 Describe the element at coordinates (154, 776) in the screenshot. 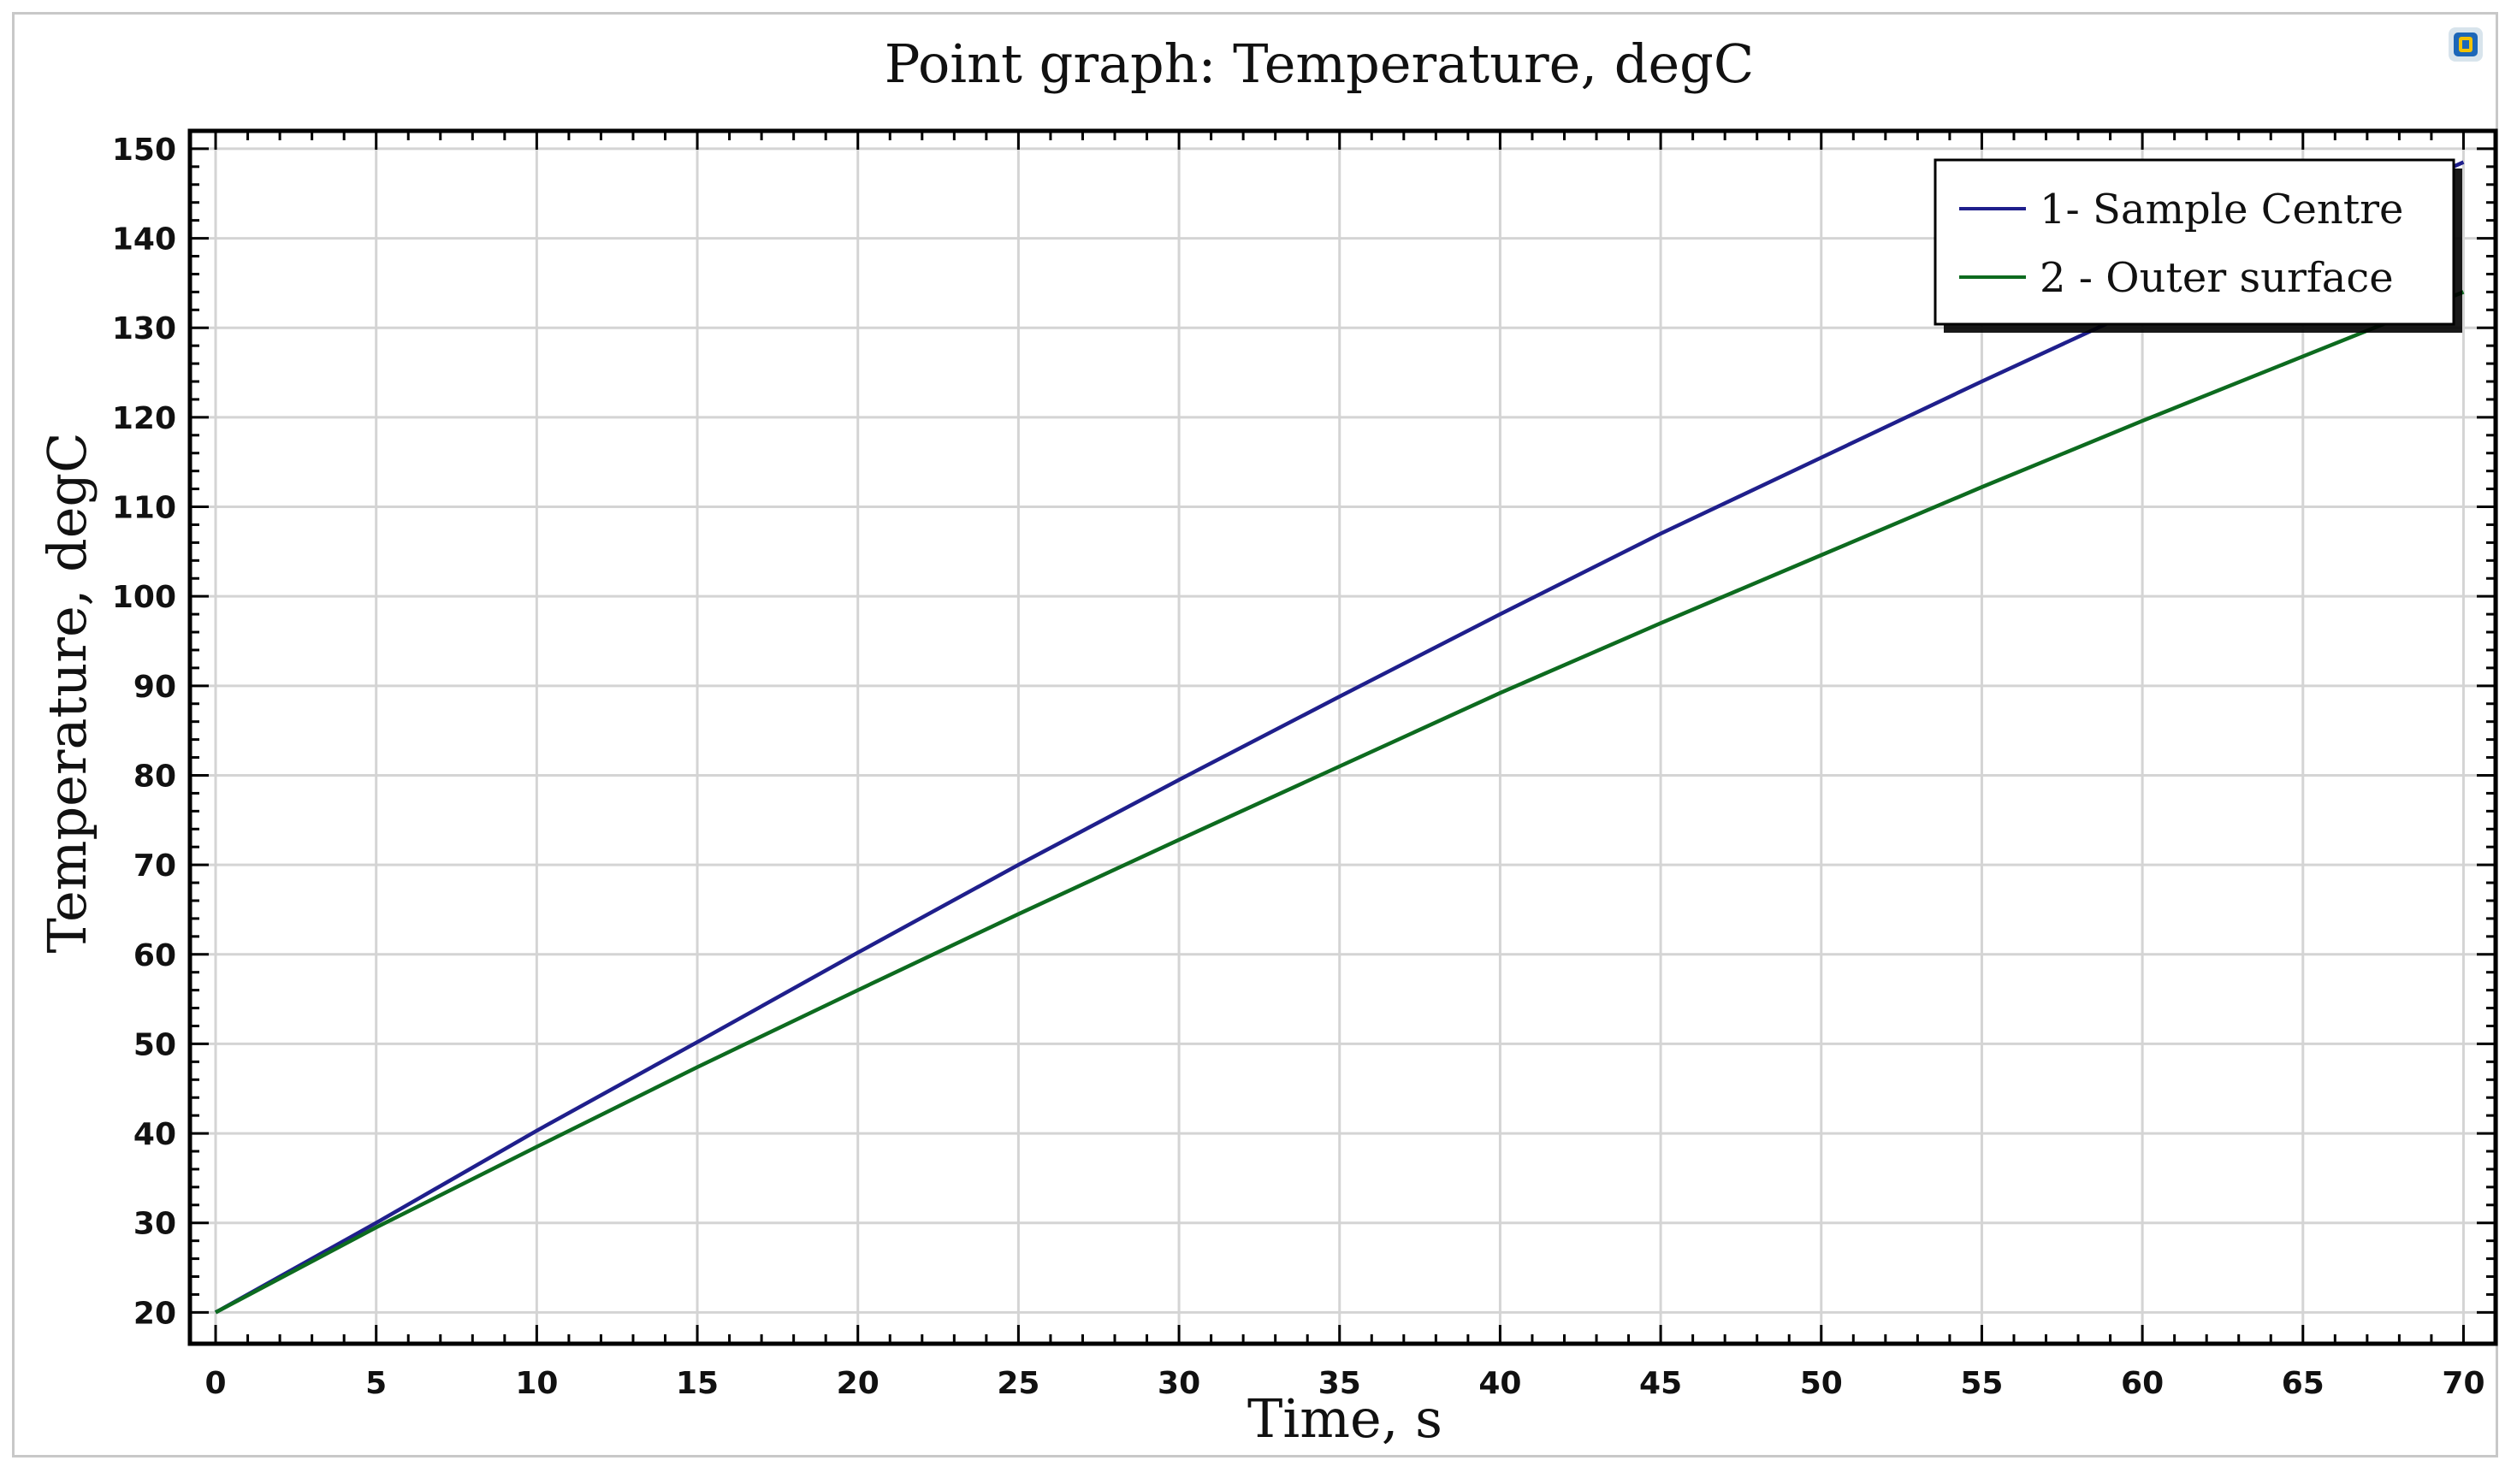

I see `y-tick-label: 80` at that location.